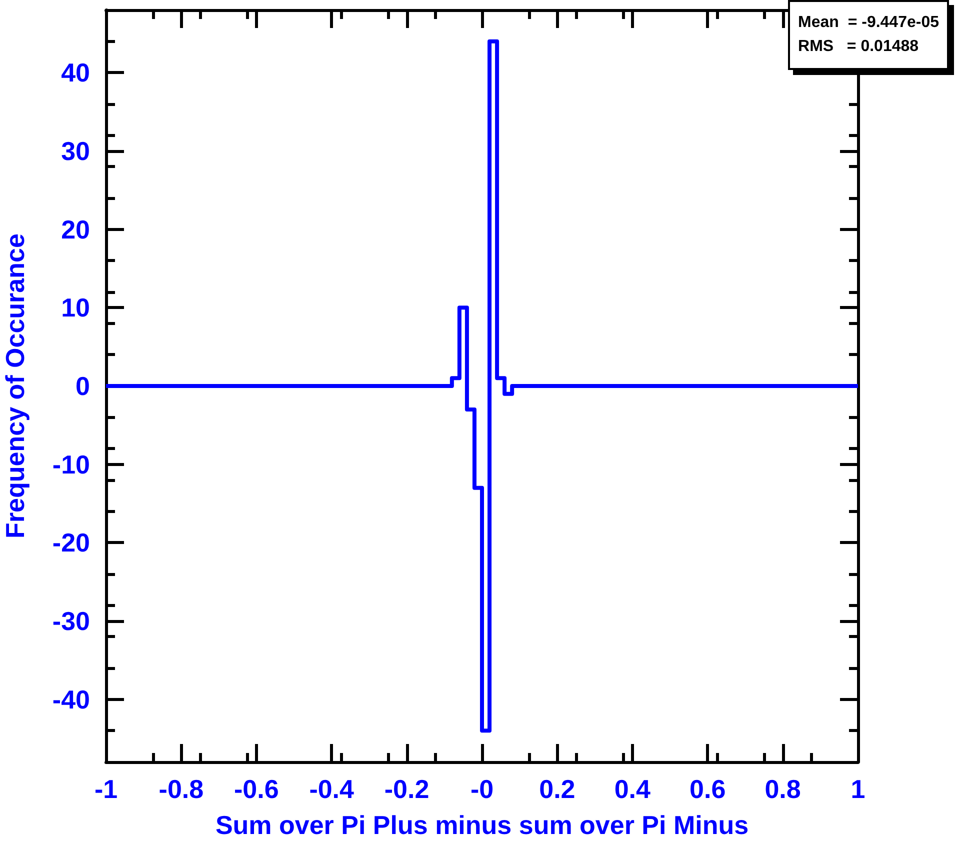 Image resolution: width=961 pixels, height=853 pixels. I want to click on y-tick-label: 30, so click(75, 151).